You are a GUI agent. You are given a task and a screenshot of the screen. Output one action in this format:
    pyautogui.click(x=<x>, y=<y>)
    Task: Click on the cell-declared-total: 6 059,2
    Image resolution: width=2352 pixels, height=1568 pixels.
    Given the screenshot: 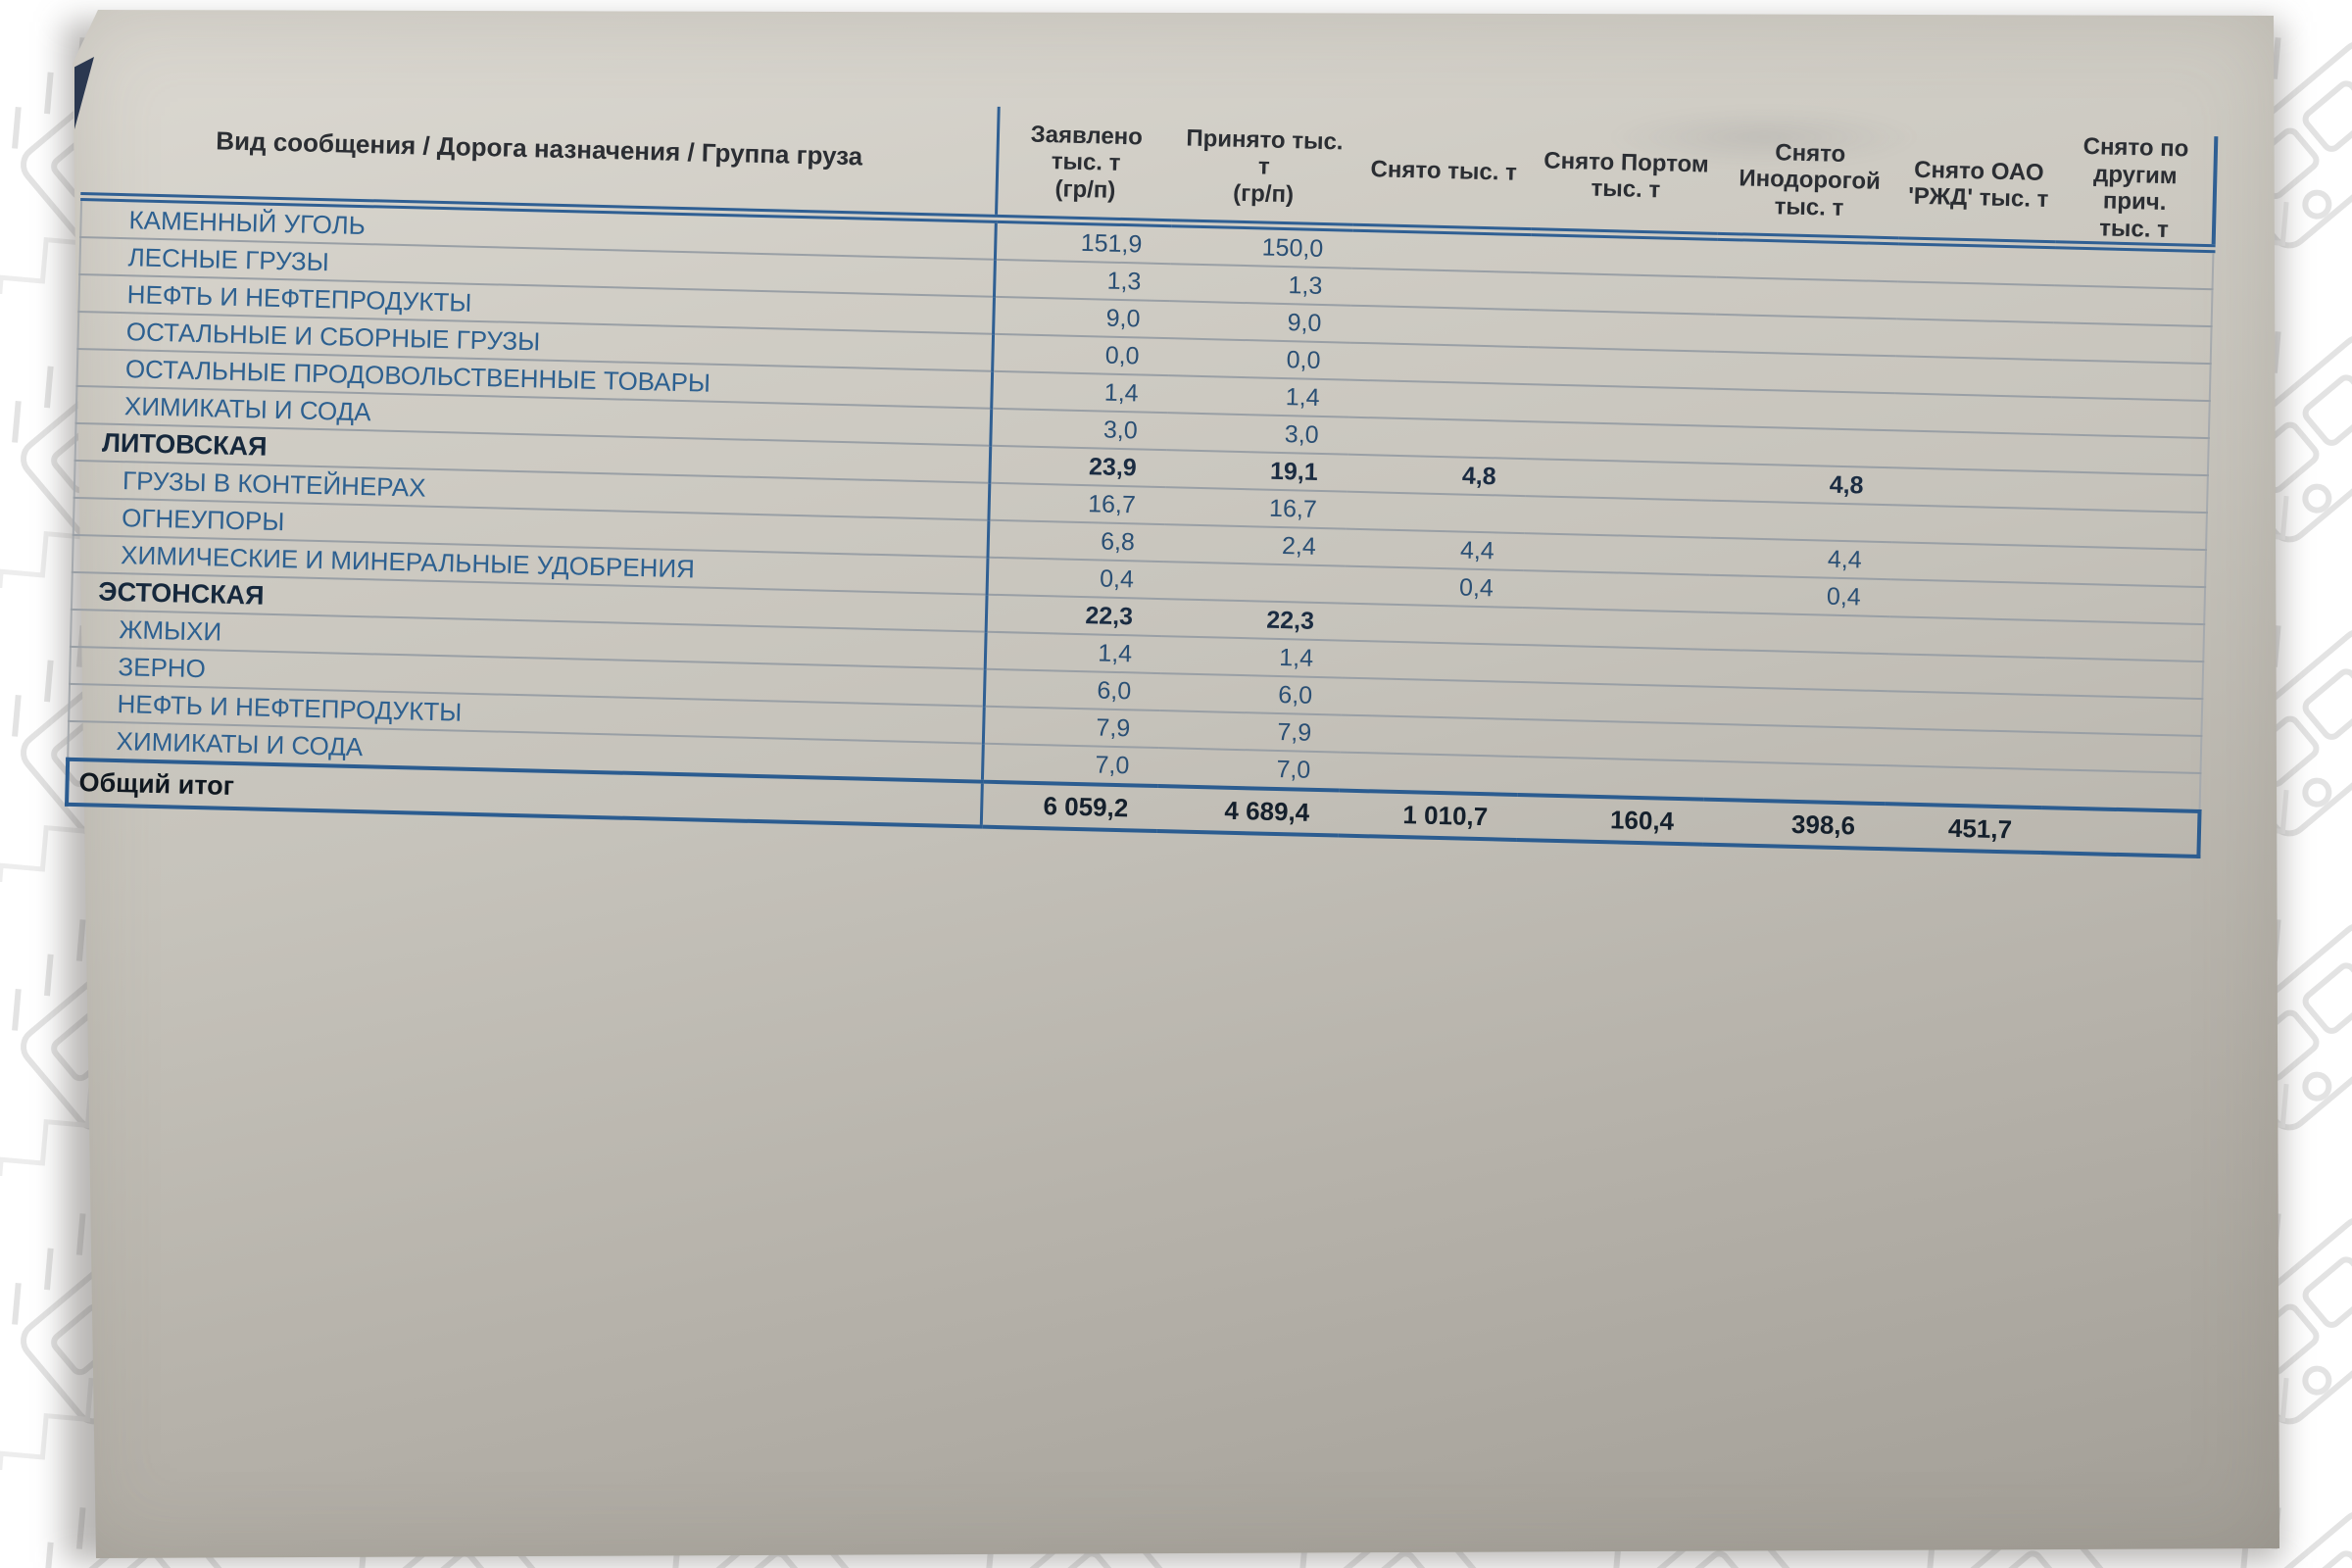 What is the action you would take?
    pyautogui.click(x=1069, y=807)
    